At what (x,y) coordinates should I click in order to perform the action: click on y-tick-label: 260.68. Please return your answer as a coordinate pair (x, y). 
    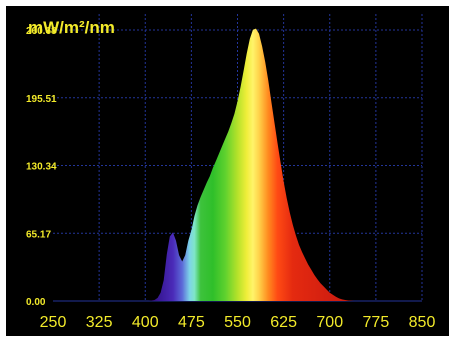
    Looking at the image, I should click on (41, 31).